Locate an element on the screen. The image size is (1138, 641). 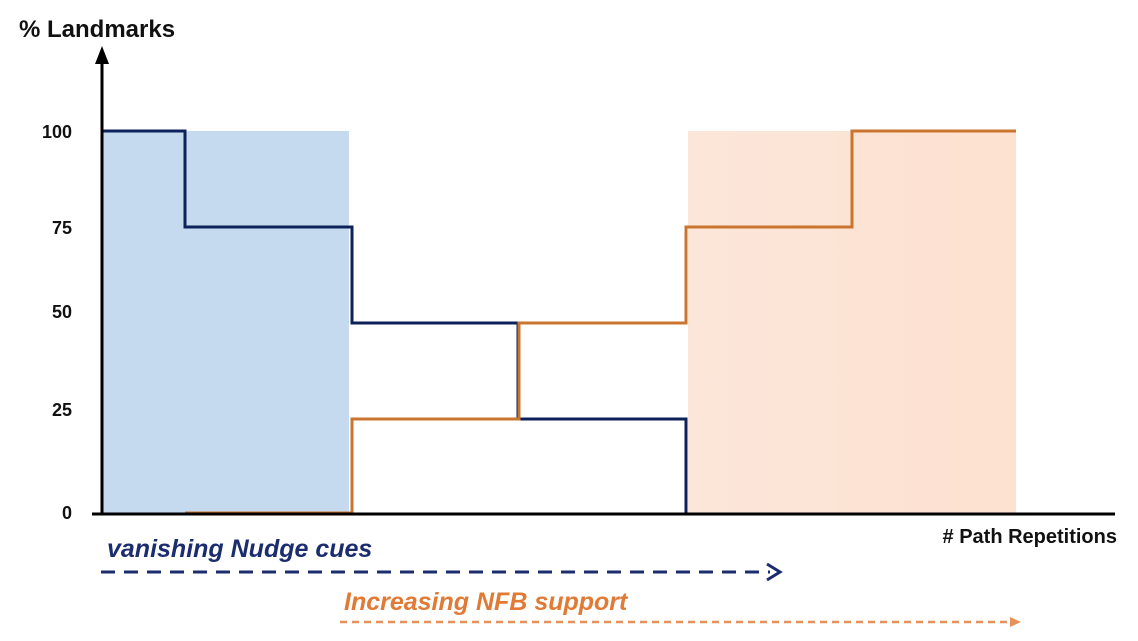
nudge-arrowhead-icon is located at coordinates (774, 572).